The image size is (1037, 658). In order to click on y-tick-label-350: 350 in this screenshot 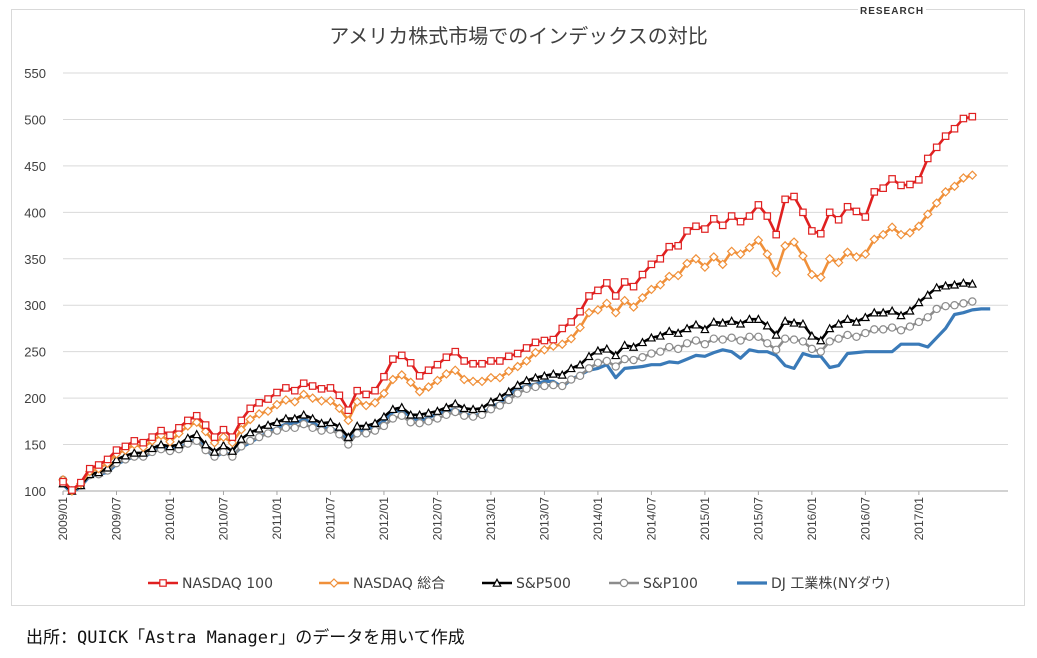, I will do `click(35, 259)`.